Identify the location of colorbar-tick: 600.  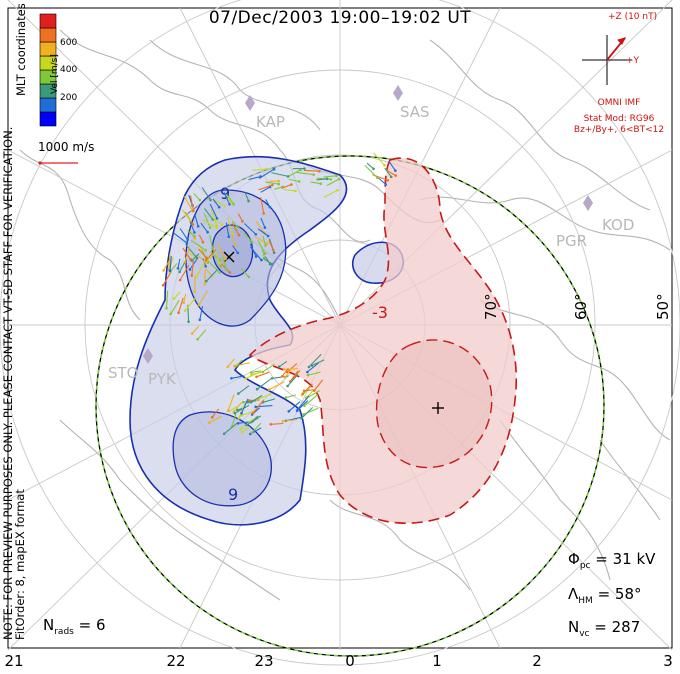
(69, 43).